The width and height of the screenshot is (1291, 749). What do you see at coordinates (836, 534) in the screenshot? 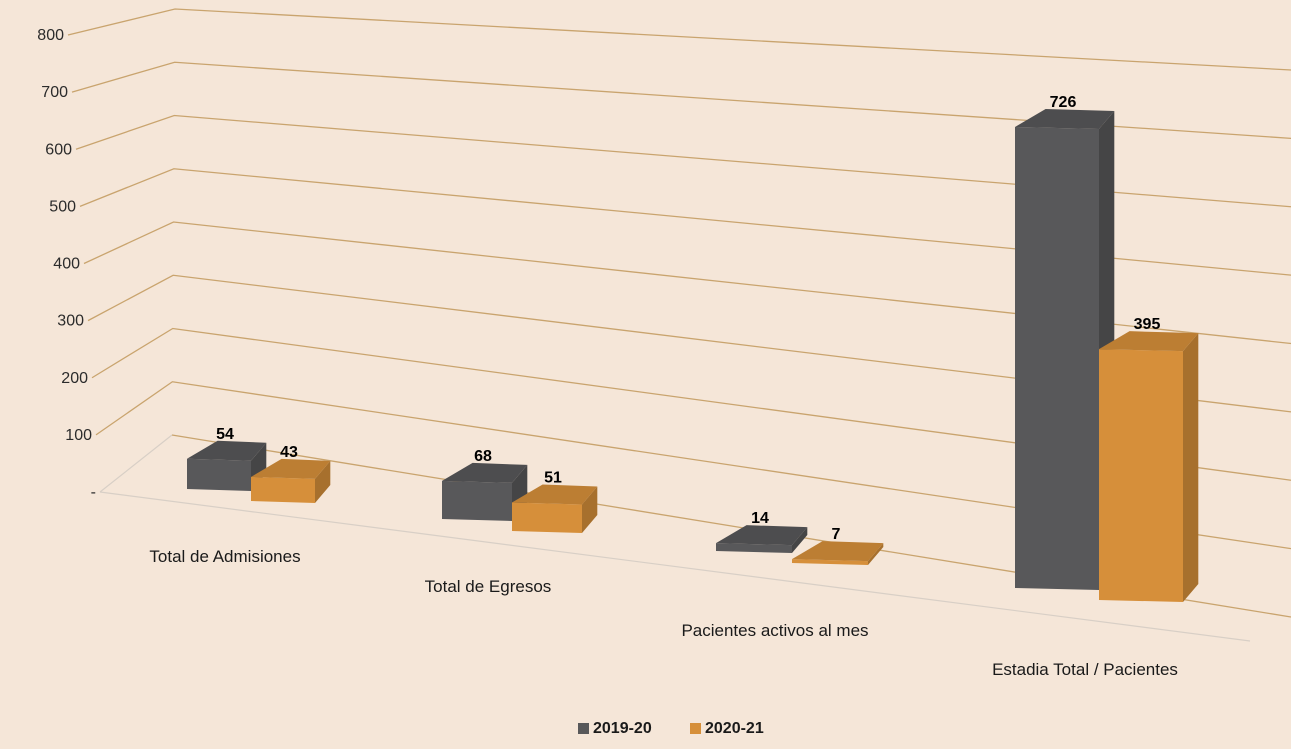
I see `data-label: 7` at bounding box center [836, 534].